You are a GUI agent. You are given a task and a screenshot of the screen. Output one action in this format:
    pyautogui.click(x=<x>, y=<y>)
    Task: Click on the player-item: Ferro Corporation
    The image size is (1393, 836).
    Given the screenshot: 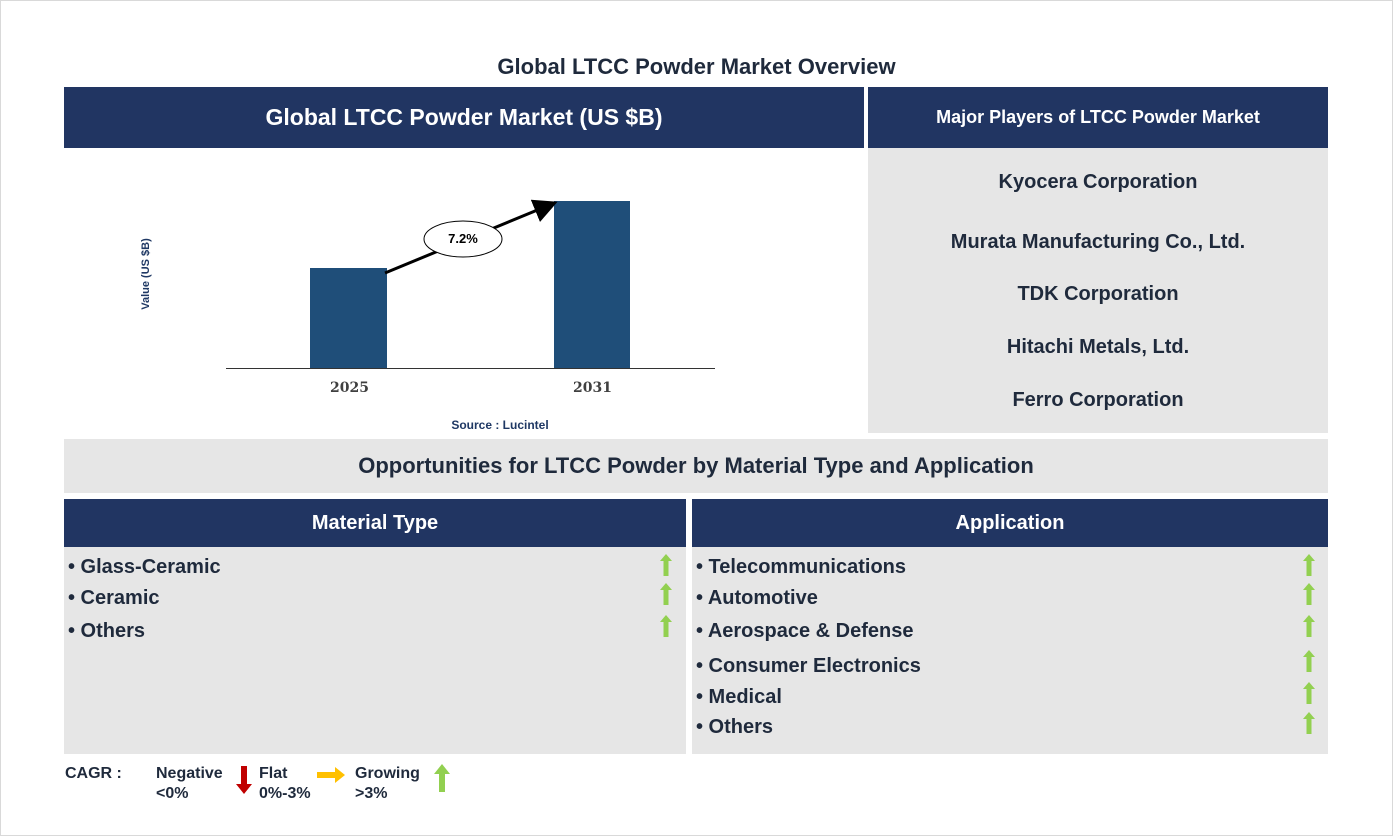 What is the action you would take?
    pyautogui.click(x=1098, y=400)
    